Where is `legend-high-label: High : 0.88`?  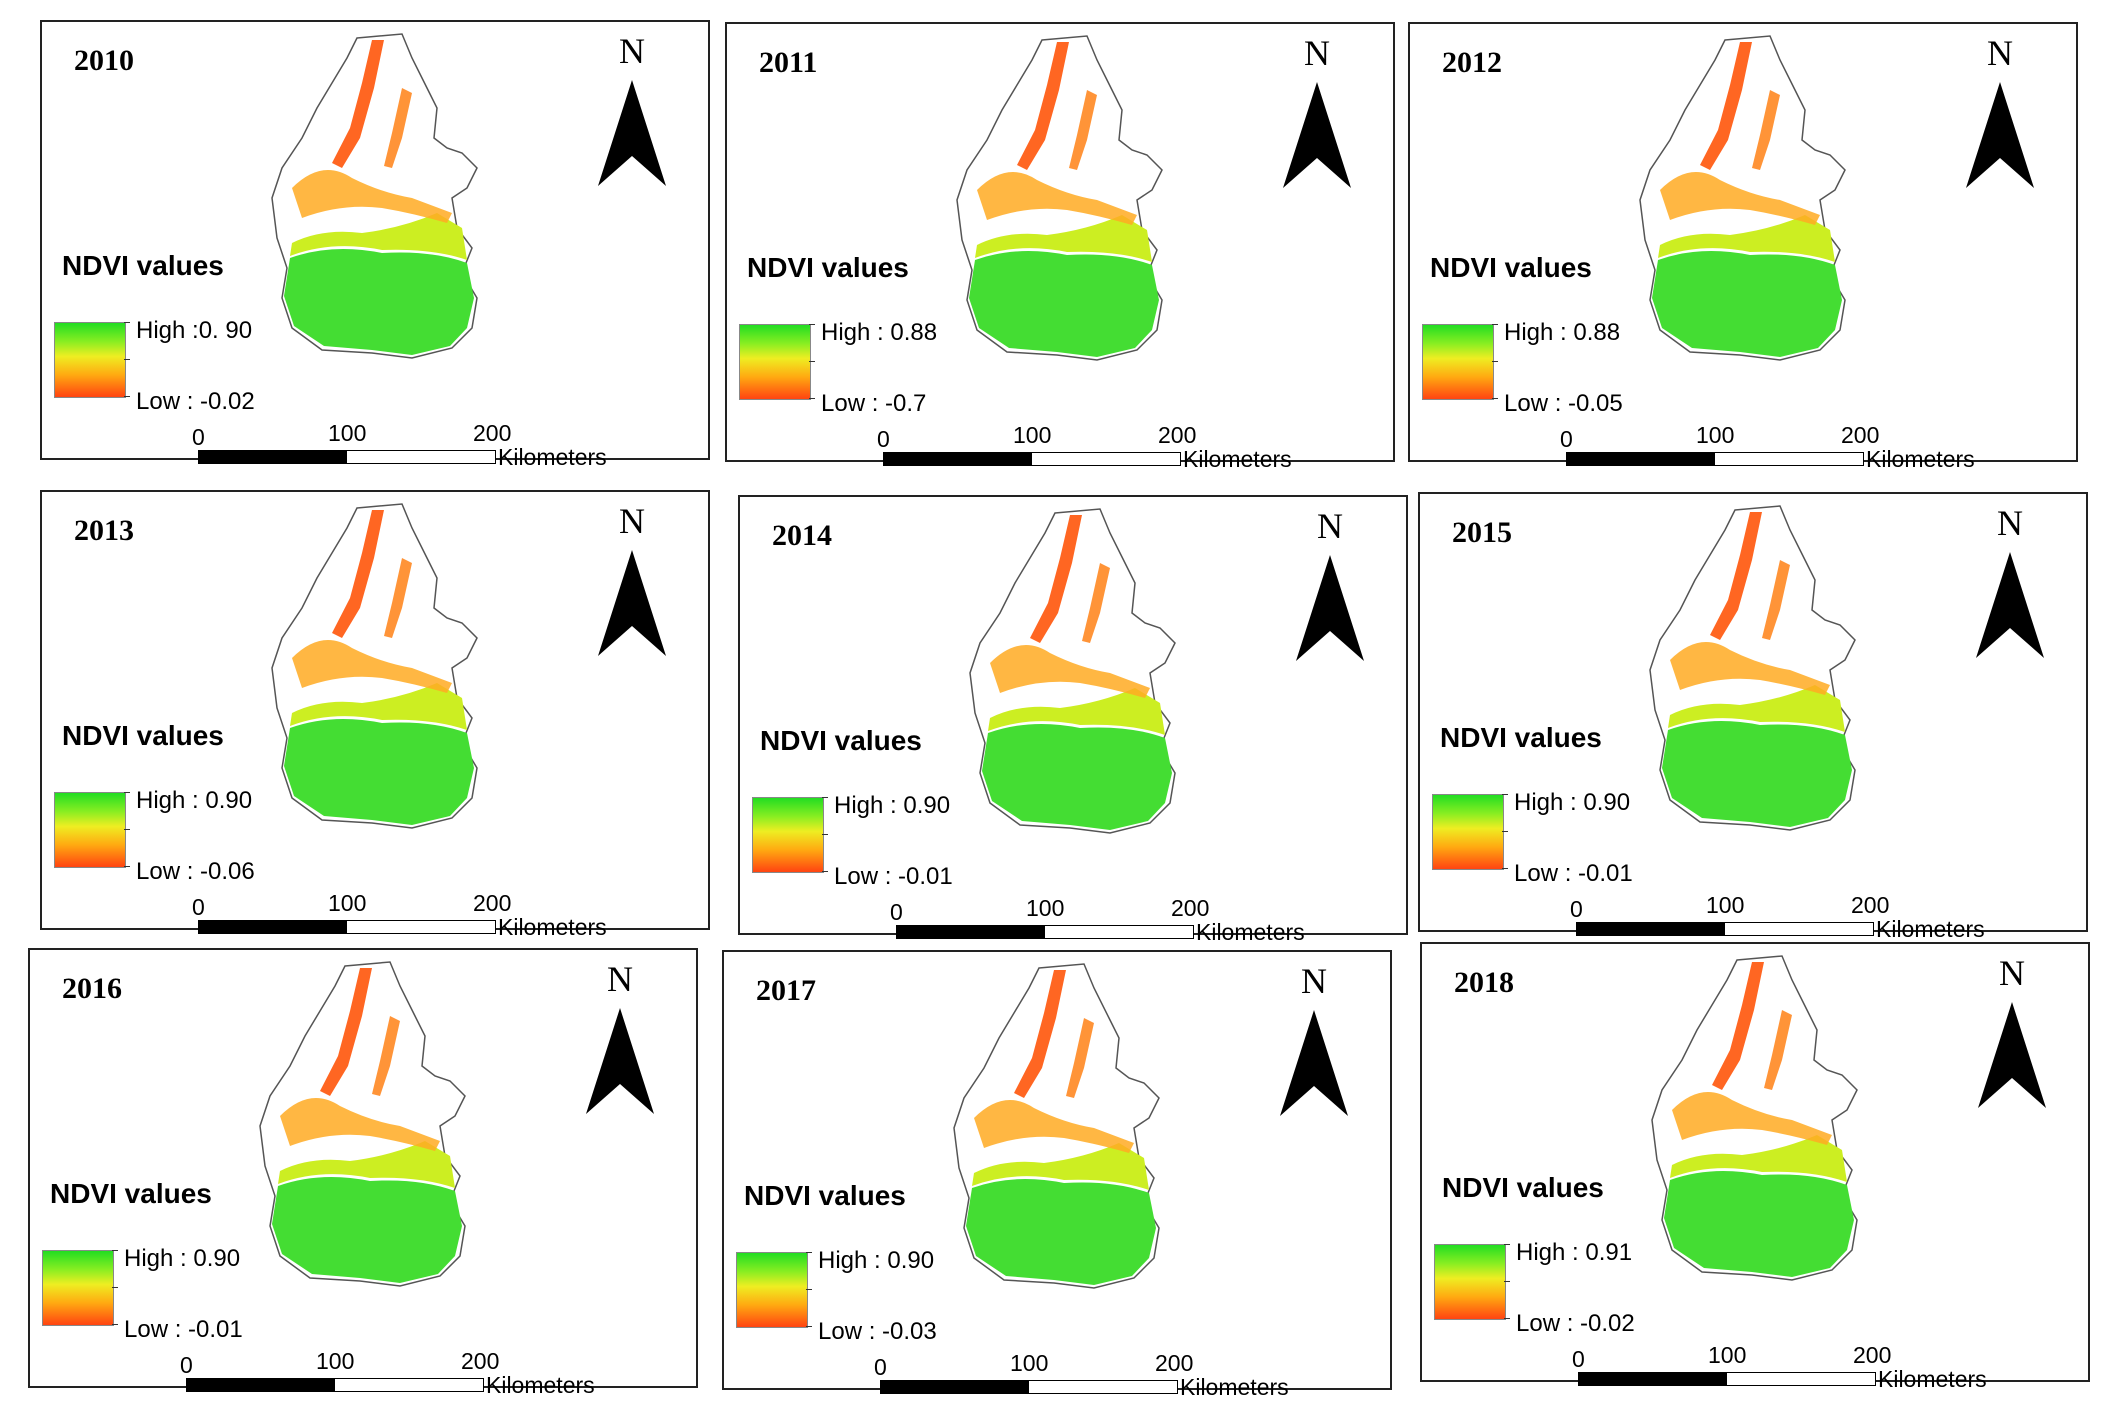
legend-high-label: High : 0.88 is located at coordinates (1562, 332).